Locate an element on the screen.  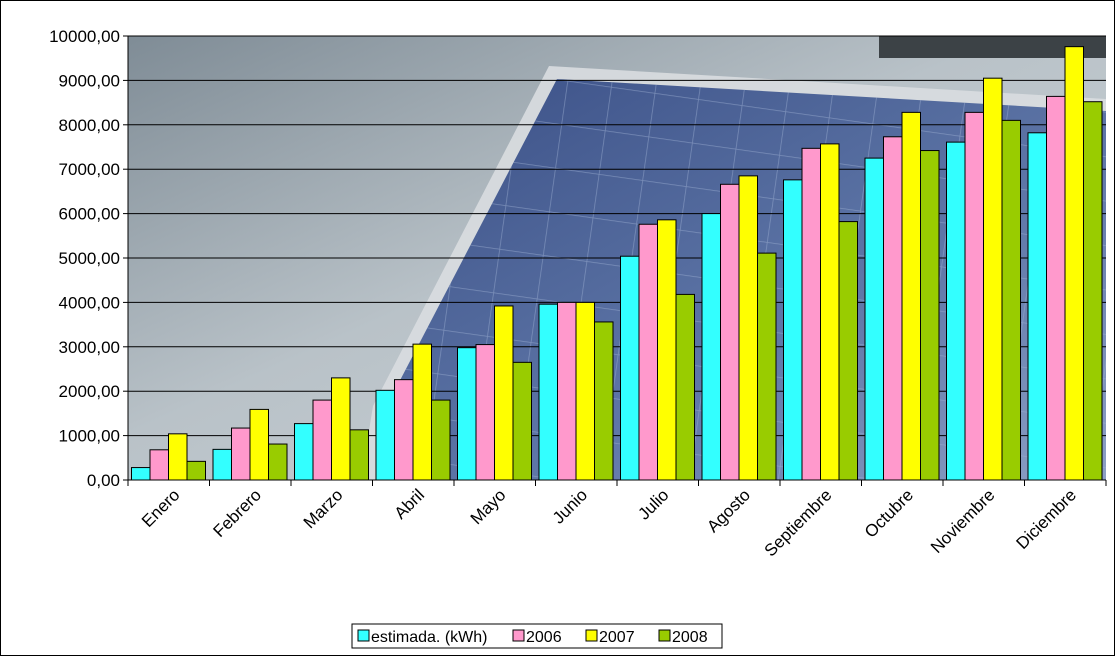
y-tick-label: 6000,00 is located at coordinates (89, 214).